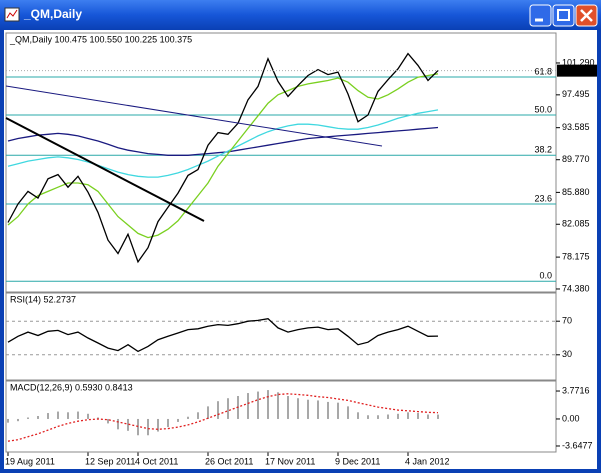 The width and height of the screenshot is (601, 473). I want to click on y-tick-label: 93.585, so click(576, 127).